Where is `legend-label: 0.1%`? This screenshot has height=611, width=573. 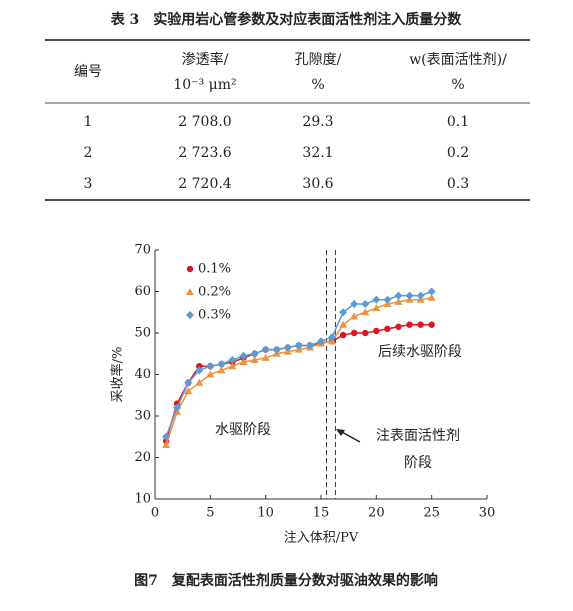
legend-label: 0.1% is located at coordinates (214, 269).